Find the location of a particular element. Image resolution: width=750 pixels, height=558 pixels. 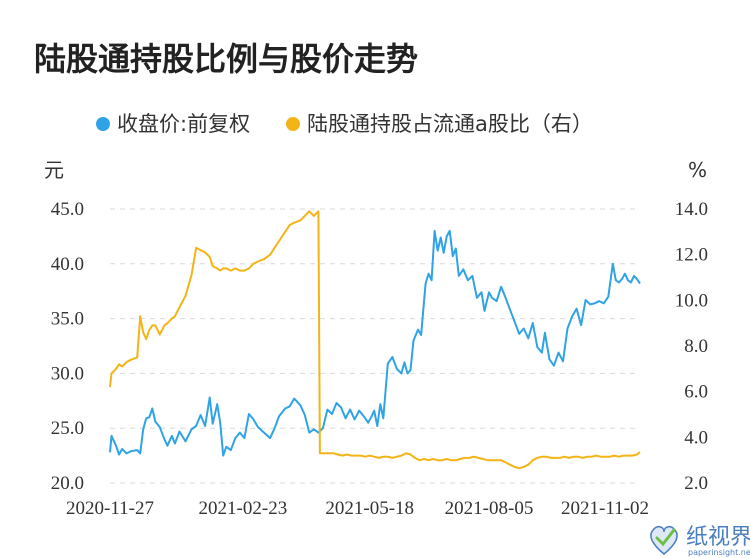

right-axis-unit: % is located at coordinates (697, 170).